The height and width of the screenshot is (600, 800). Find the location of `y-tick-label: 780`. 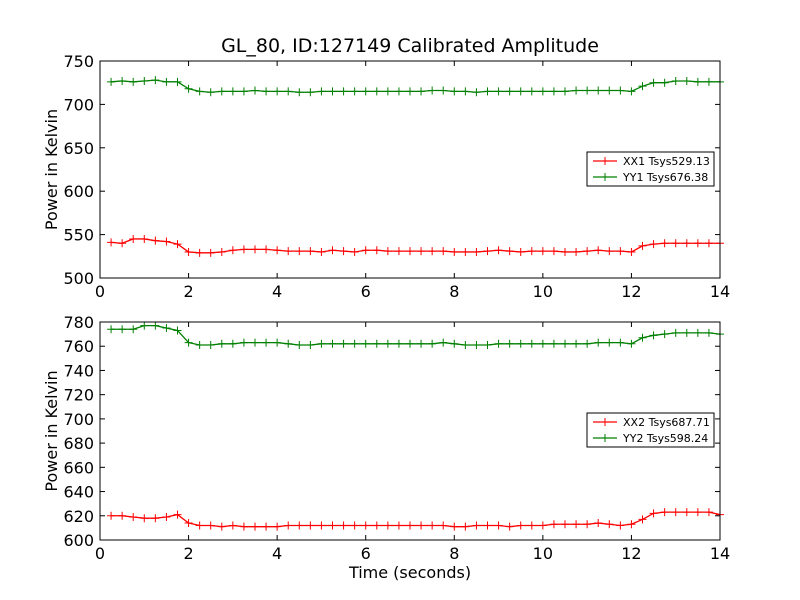

y-tick-label: 780 is located at coordinates (78, 322).